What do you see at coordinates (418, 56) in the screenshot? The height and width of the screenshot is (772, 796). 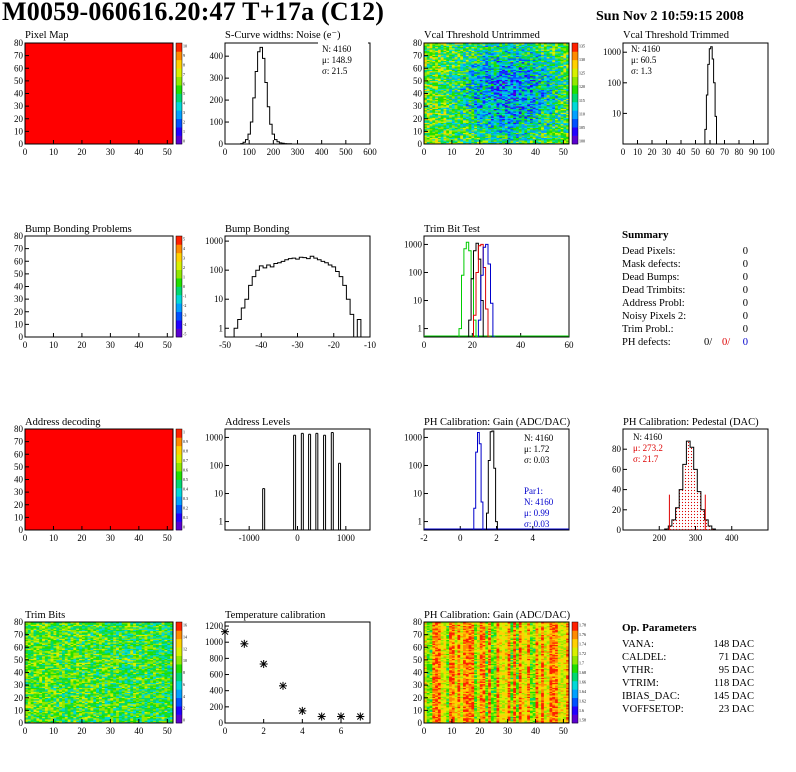 I see `y-tick-label: 70` at bounding box center [418, 56].